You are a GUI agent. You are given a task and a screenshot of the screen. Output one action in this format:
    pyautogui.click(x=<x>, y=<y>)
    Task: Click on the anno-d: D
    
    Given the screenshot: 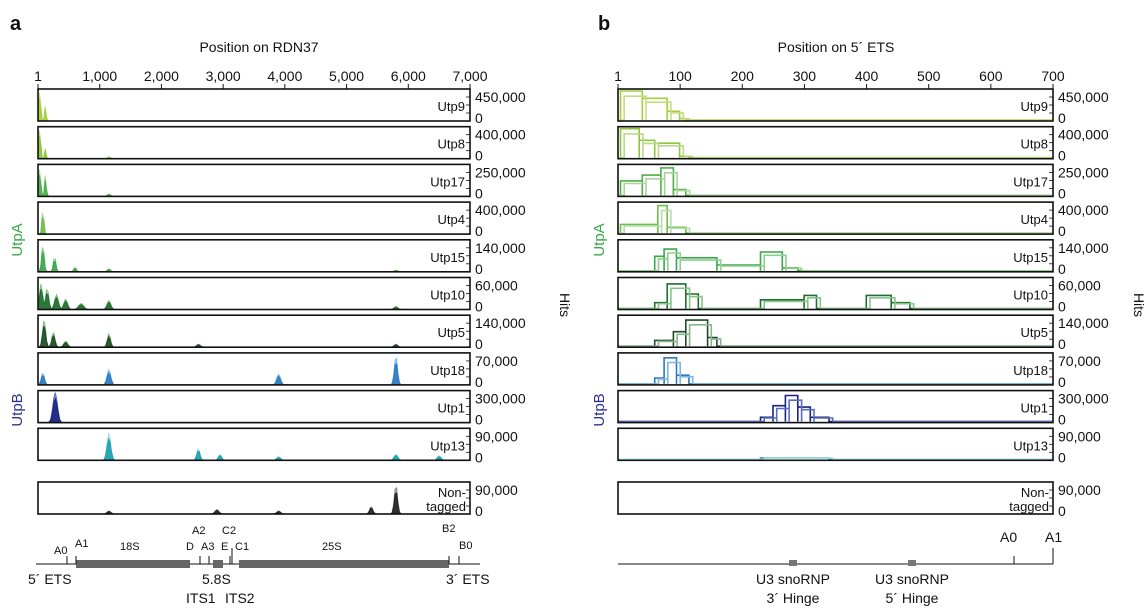 What is the action you would take?
    pyautogui.click(x=190, y=547)
    